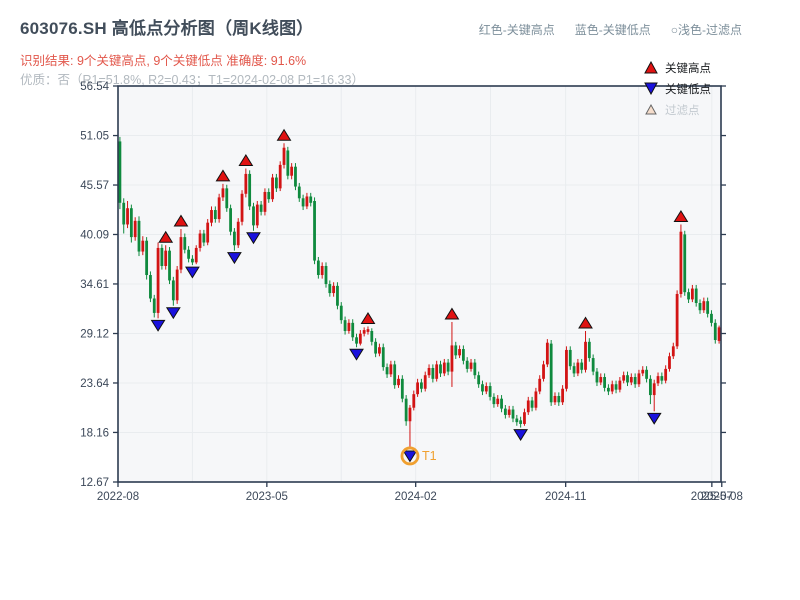 This screenshot has height=600, width=800. What do you see at coordinates (429, 456) in the screenshot?
I see `t1-label: T1` at bounding box center [429, 456].